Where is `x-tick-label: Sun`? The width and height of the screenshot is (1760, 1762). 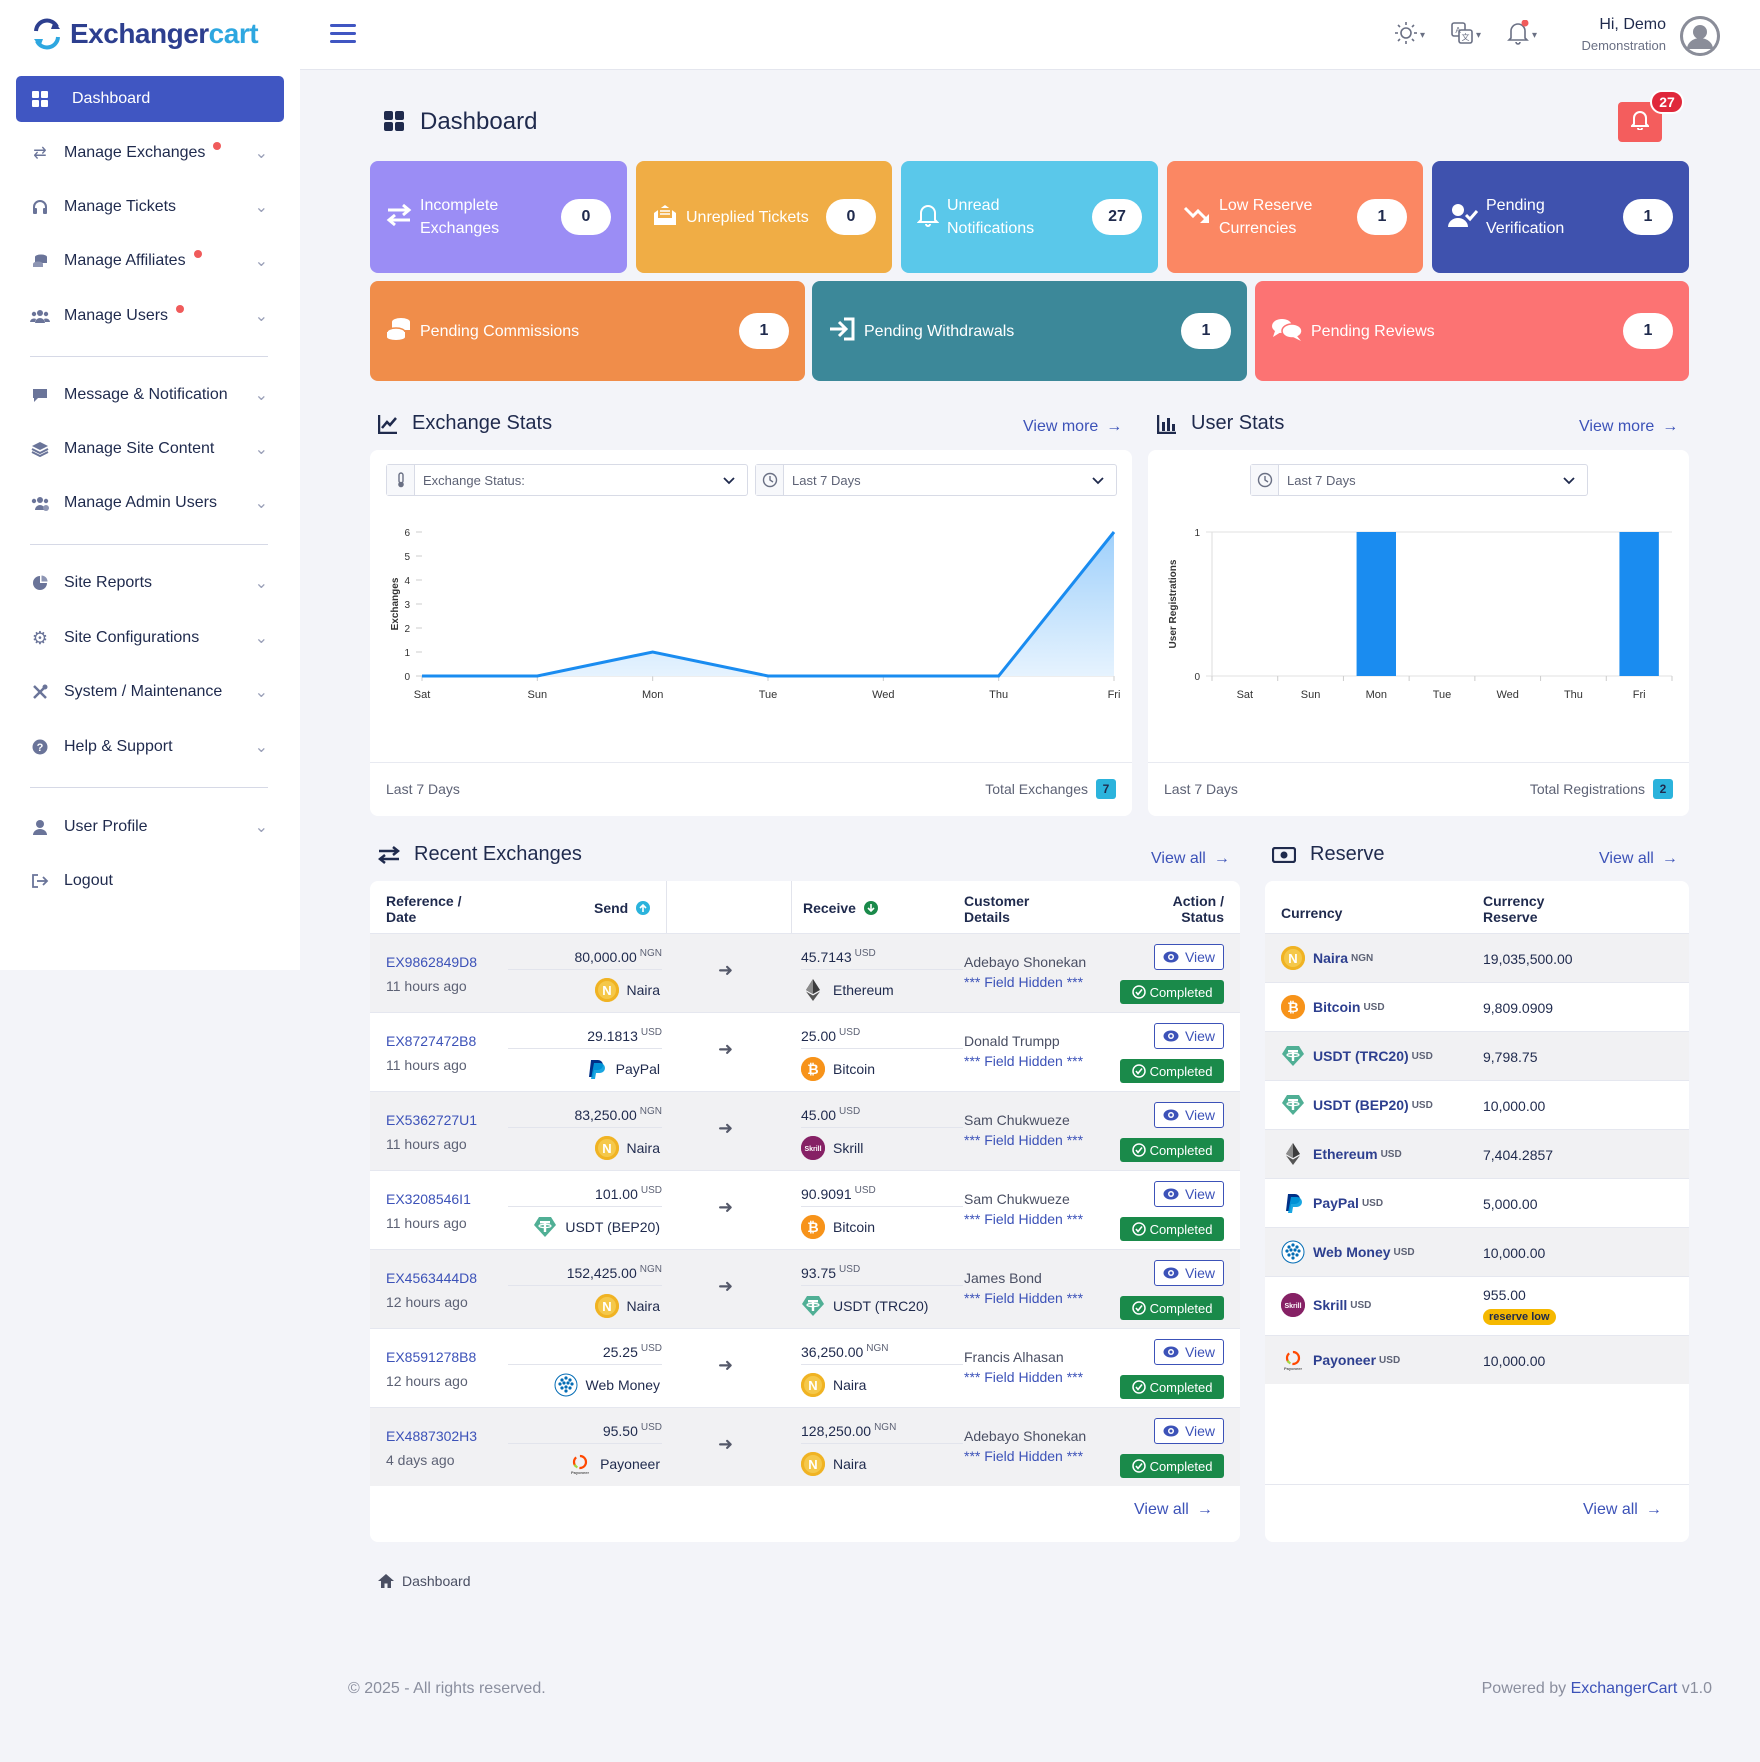 x-tick-label: Sun is located at coordinates (538, 695).